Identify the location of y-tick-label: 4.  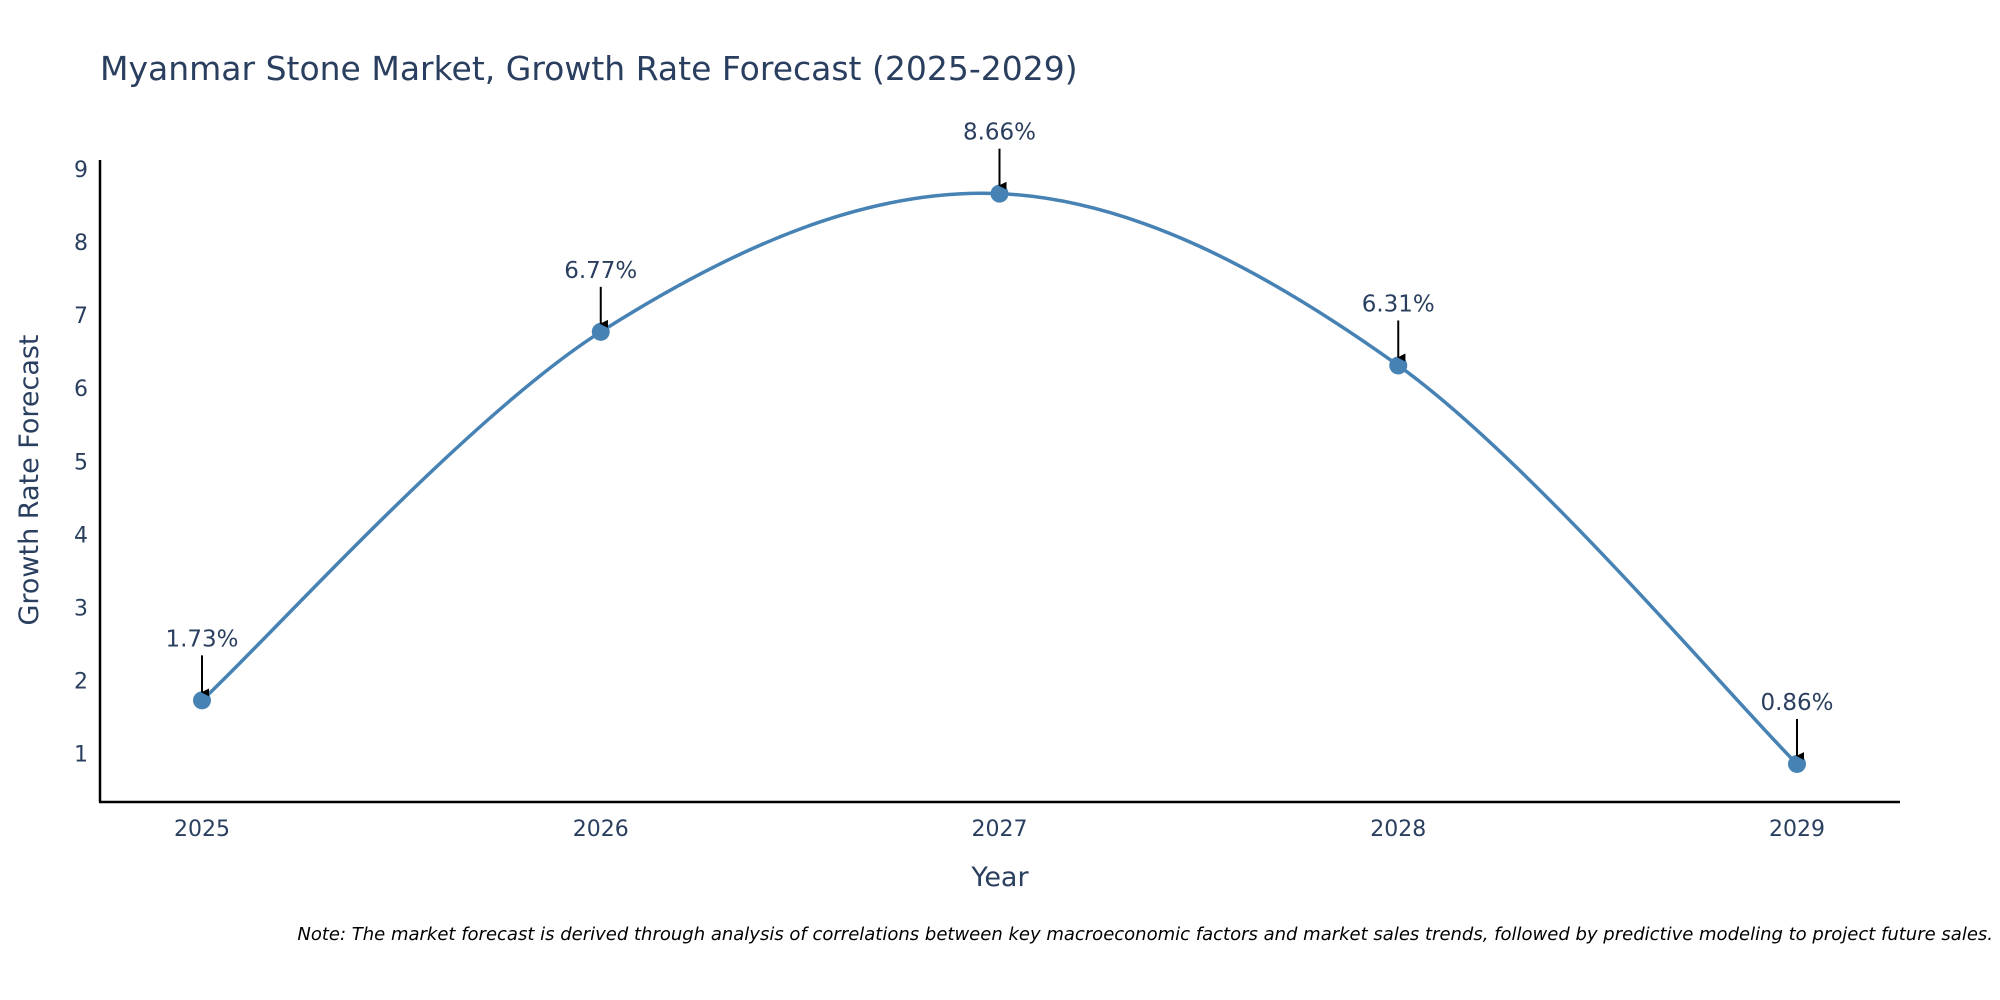
(81, 535).